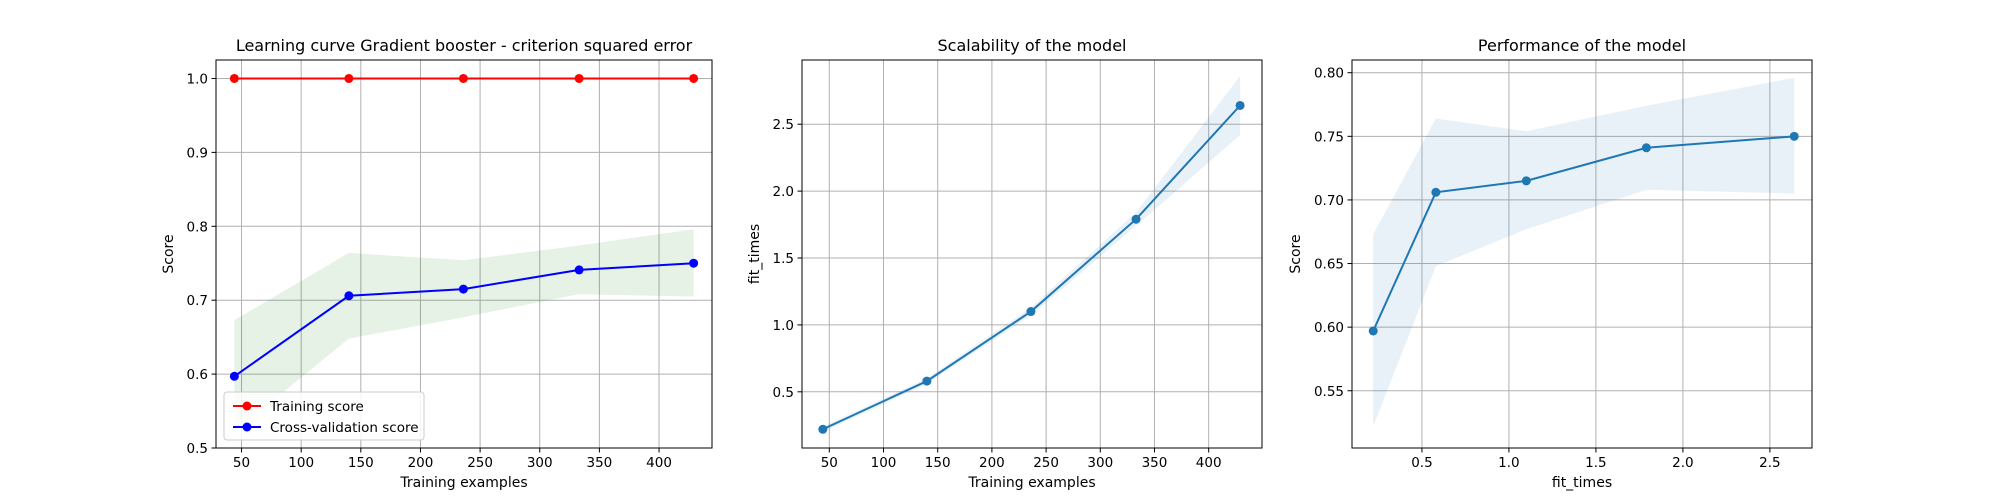  Describe the element at coordinates (344, 428) in the screenshot. I see `legend-label: Cross-validation score` at that location.